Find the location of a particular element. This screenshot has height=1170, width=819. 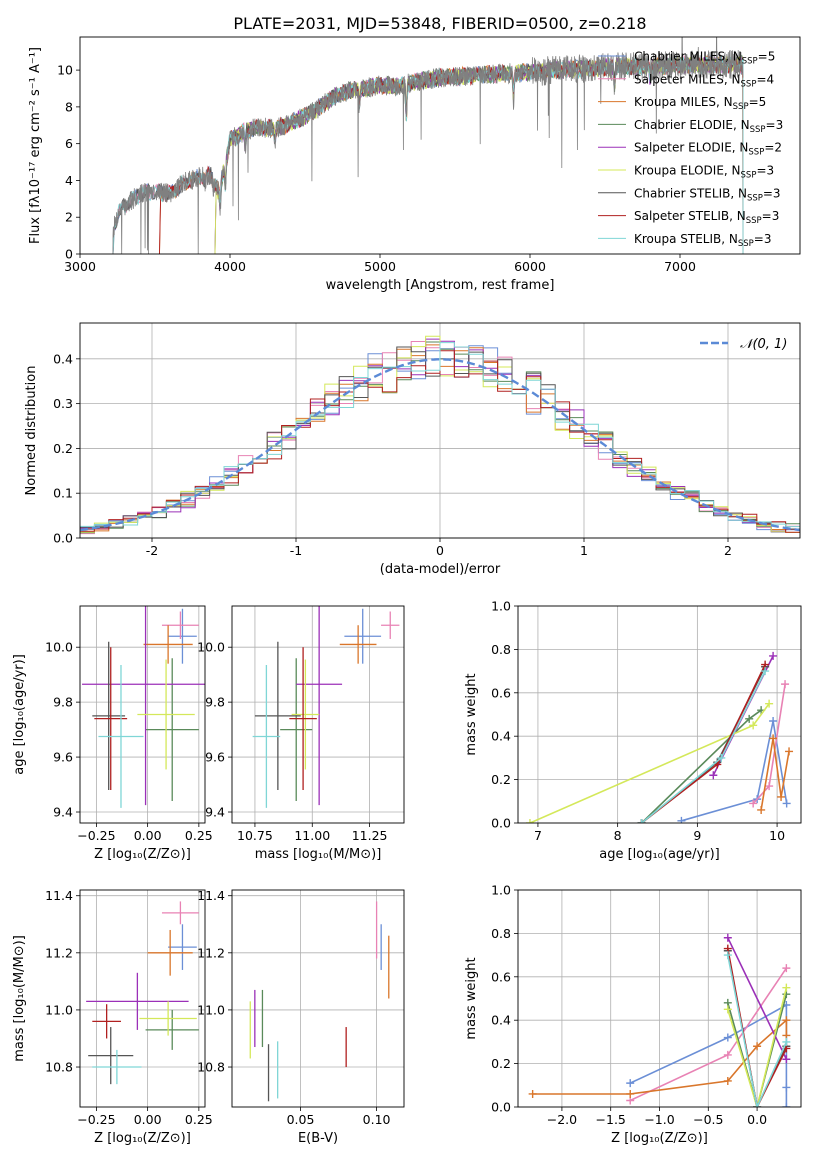

legend-entry-name: Salpeter MILES, N is located at coordinates (687, 79).